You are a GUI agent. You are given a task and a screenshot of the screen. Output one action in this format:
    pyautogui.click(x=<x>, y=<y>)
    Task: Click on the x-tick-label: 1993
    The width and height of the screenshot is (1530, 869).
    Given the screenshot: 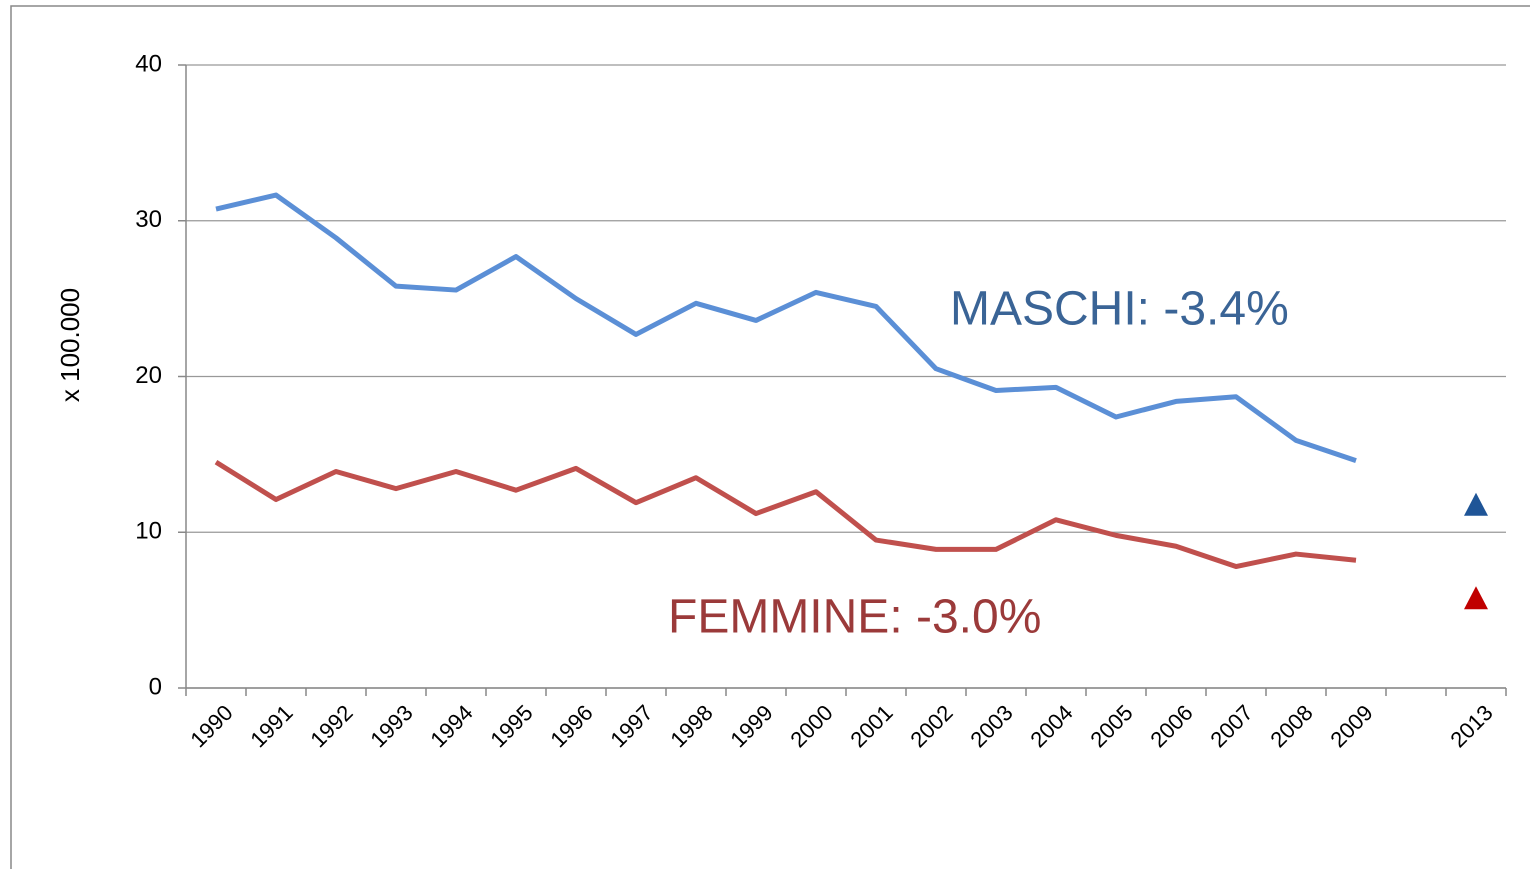 What is the action you would take?
    pyautogui.click(x=391, y=726)
    